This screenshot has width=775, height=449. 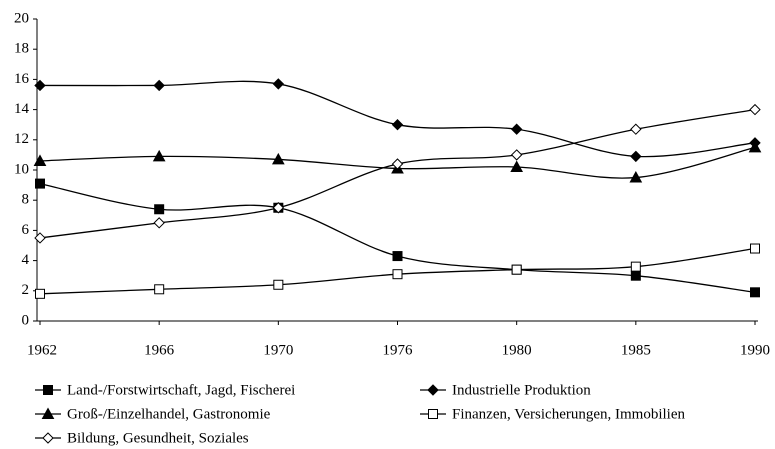 What do you see at coordinates (22, 109) in the screenshot?
I see `y-tick-label: 14` at bounding box center [22, 109].